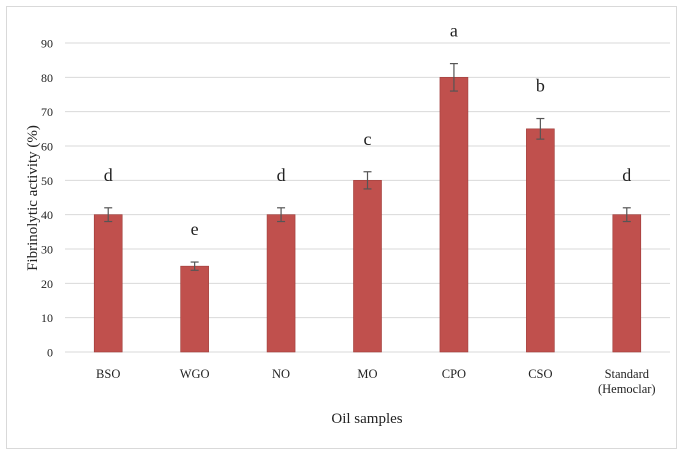  Describe the element at coordinates (454, 374) in the screenshot. I see `x-tick-label: CPO` at that location.